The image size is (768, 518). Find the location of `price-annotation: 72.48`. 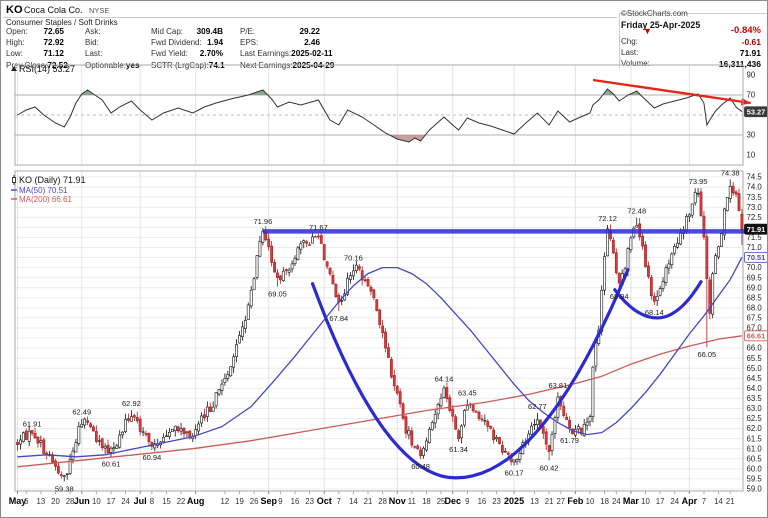

price-annotation: 72.48 is located at coordinates (636, 211).